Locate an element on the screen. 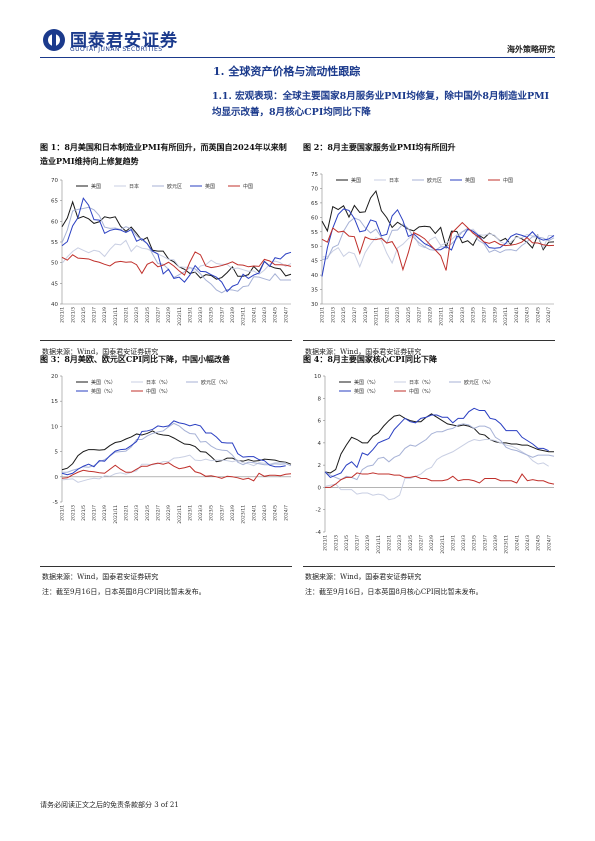  logo-icon is located at coordinates (54, 40).